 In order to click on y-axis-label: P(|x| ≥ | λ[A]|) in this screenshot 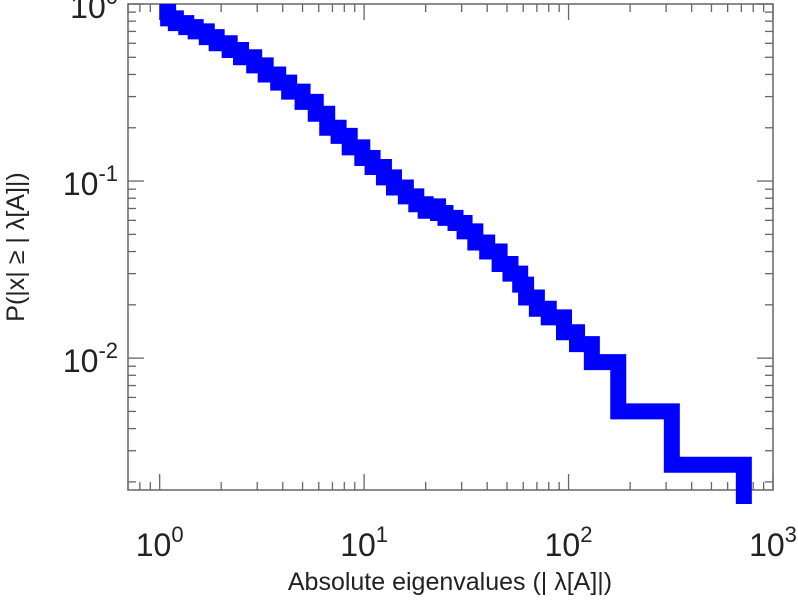, I will do `click(16, 246)`.